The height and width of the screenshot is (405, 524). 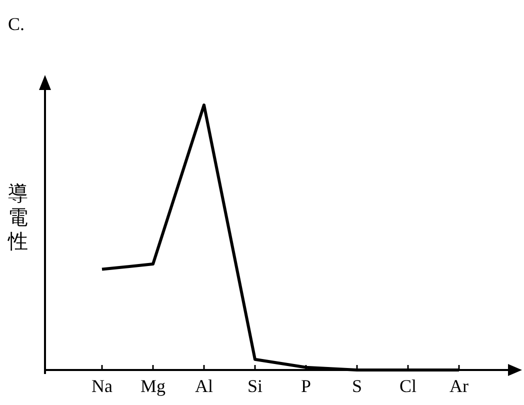 What do you see at coordinates (306, 386) in the screenshot?
I see `x-tick-label: P` at bounding box center [306, 386].